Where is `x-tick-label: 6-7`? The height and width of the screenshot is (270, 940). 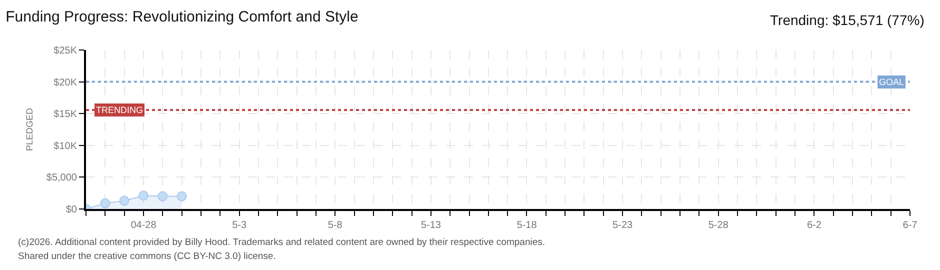 x-tick-label: 6-7 is located at coordinates (910, 225).